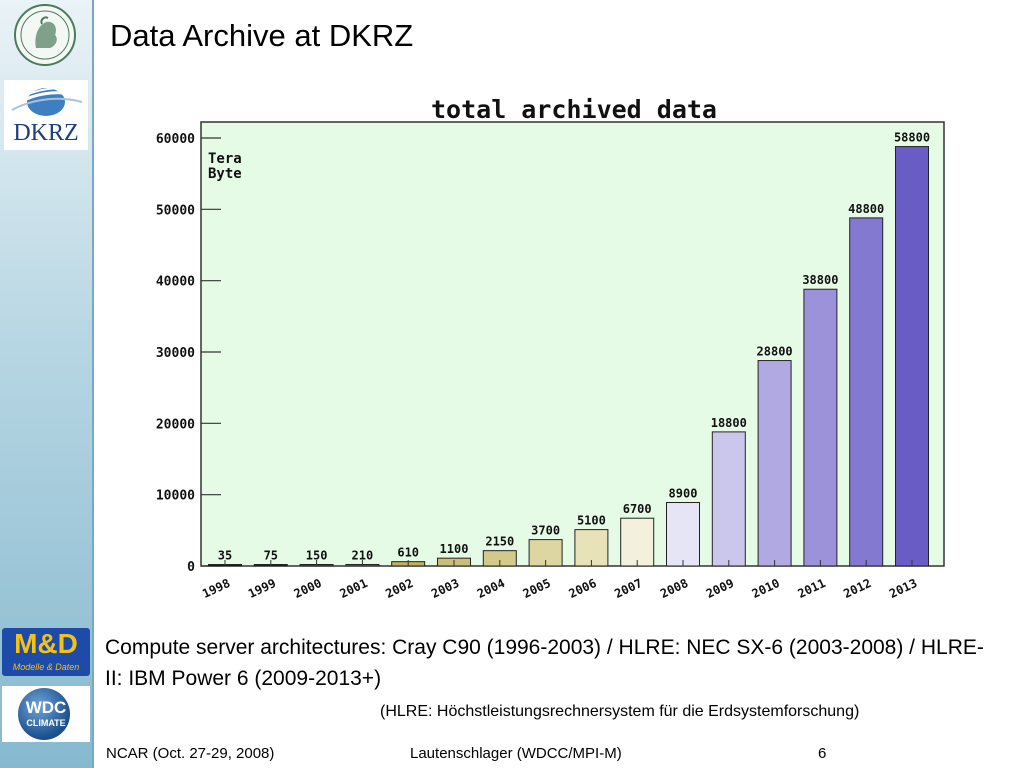 This screenshot has width=1024, height=768. Describe the element at coordinates (766, 588) in the screenshot. I see `x-tick-label: 2010` at that location.